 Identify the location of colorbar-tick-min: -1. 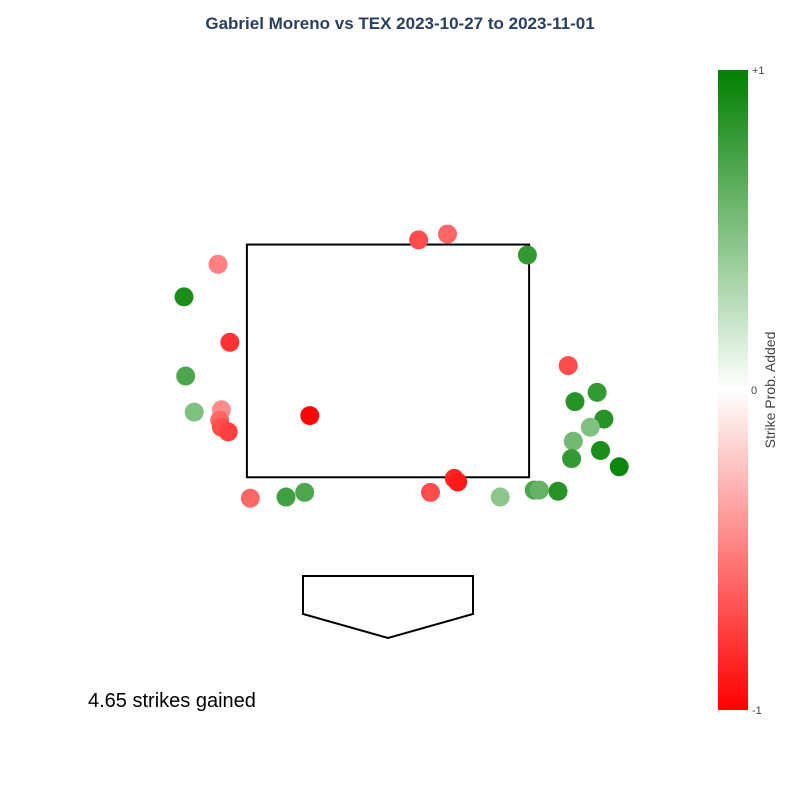
(757, 711).